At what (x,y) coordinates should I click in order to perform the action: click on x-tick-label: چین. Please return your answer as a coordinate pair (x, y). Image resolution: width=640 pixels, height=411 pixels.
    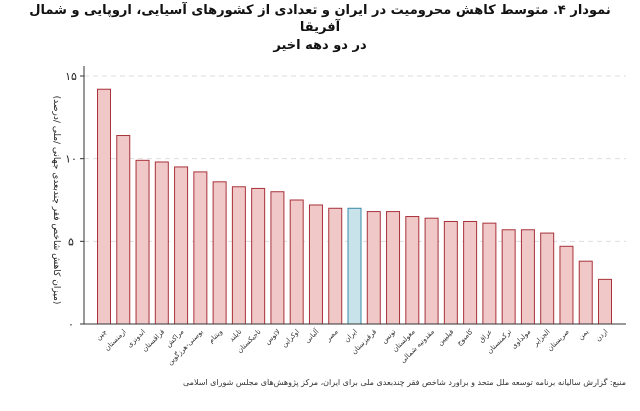
    Looking at the image, I should click on (101, 335).